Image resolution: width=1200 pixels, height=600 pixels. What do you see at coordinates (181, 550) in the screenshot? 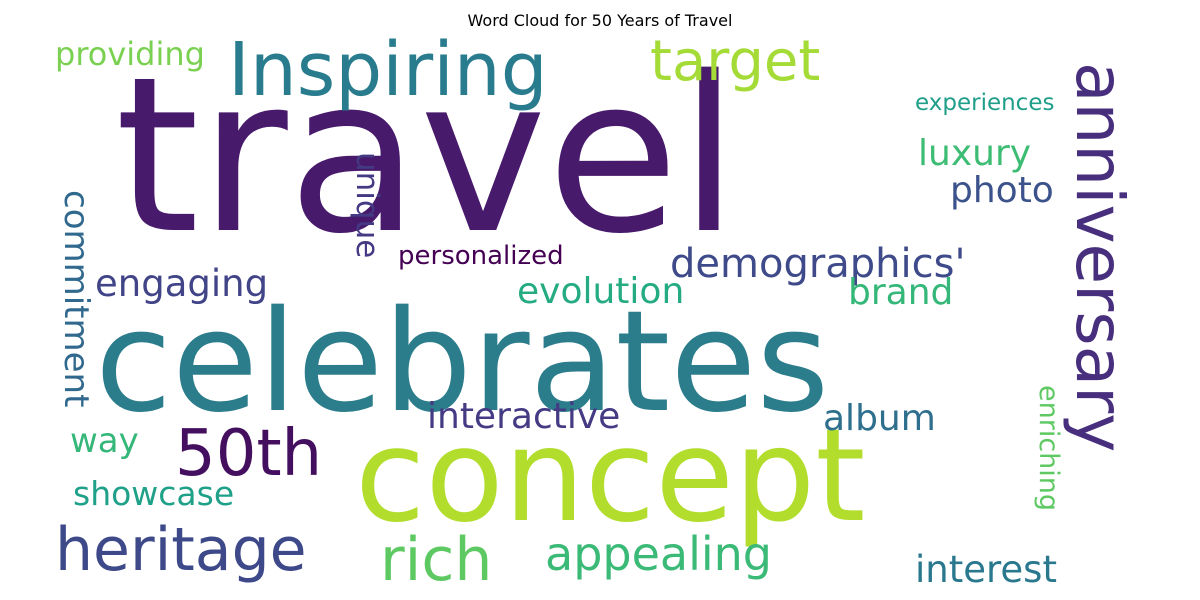
I see `word-heritage: heritage` at bounding box center [181, 550].